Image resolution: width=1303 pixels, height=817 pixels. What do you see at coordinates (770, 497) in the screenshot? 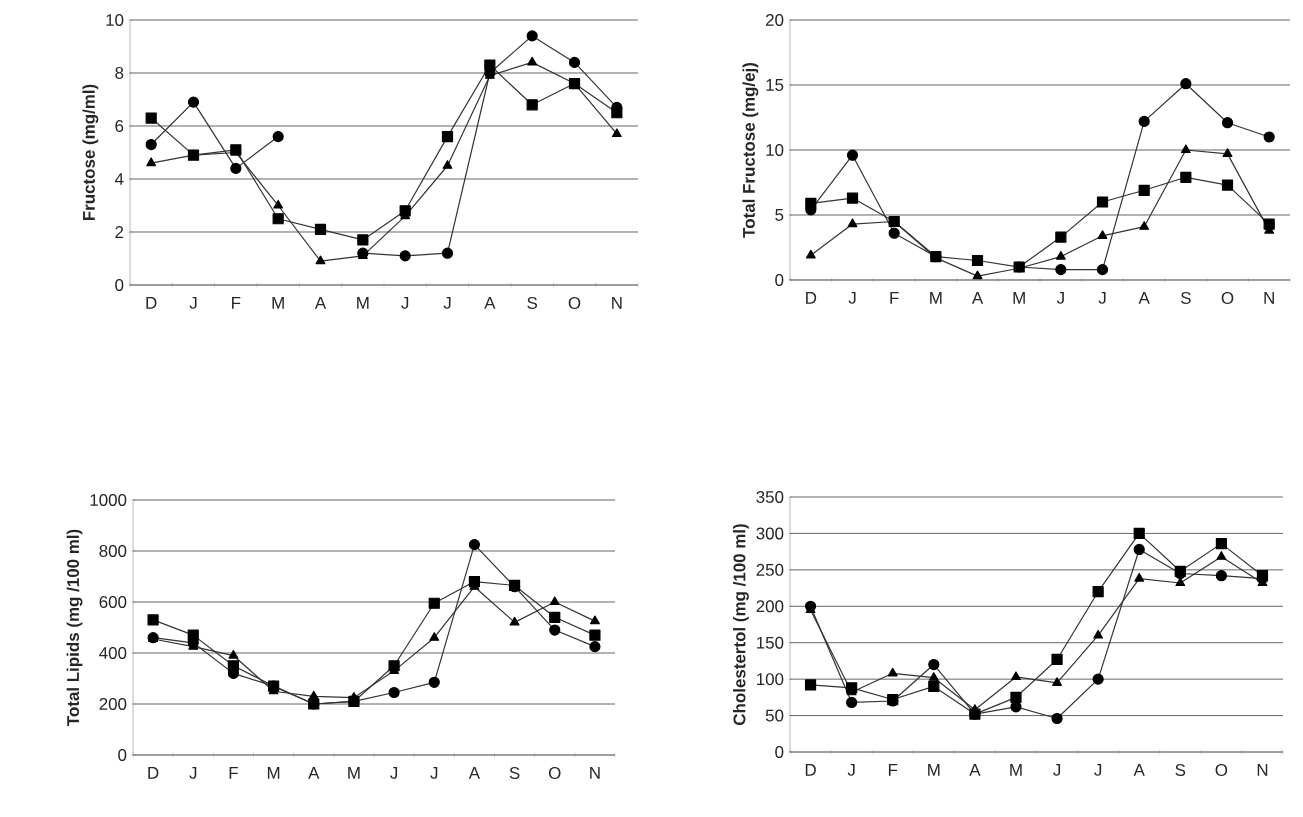
I see `y-tick-label: 350` at bounding box center [770, 497].